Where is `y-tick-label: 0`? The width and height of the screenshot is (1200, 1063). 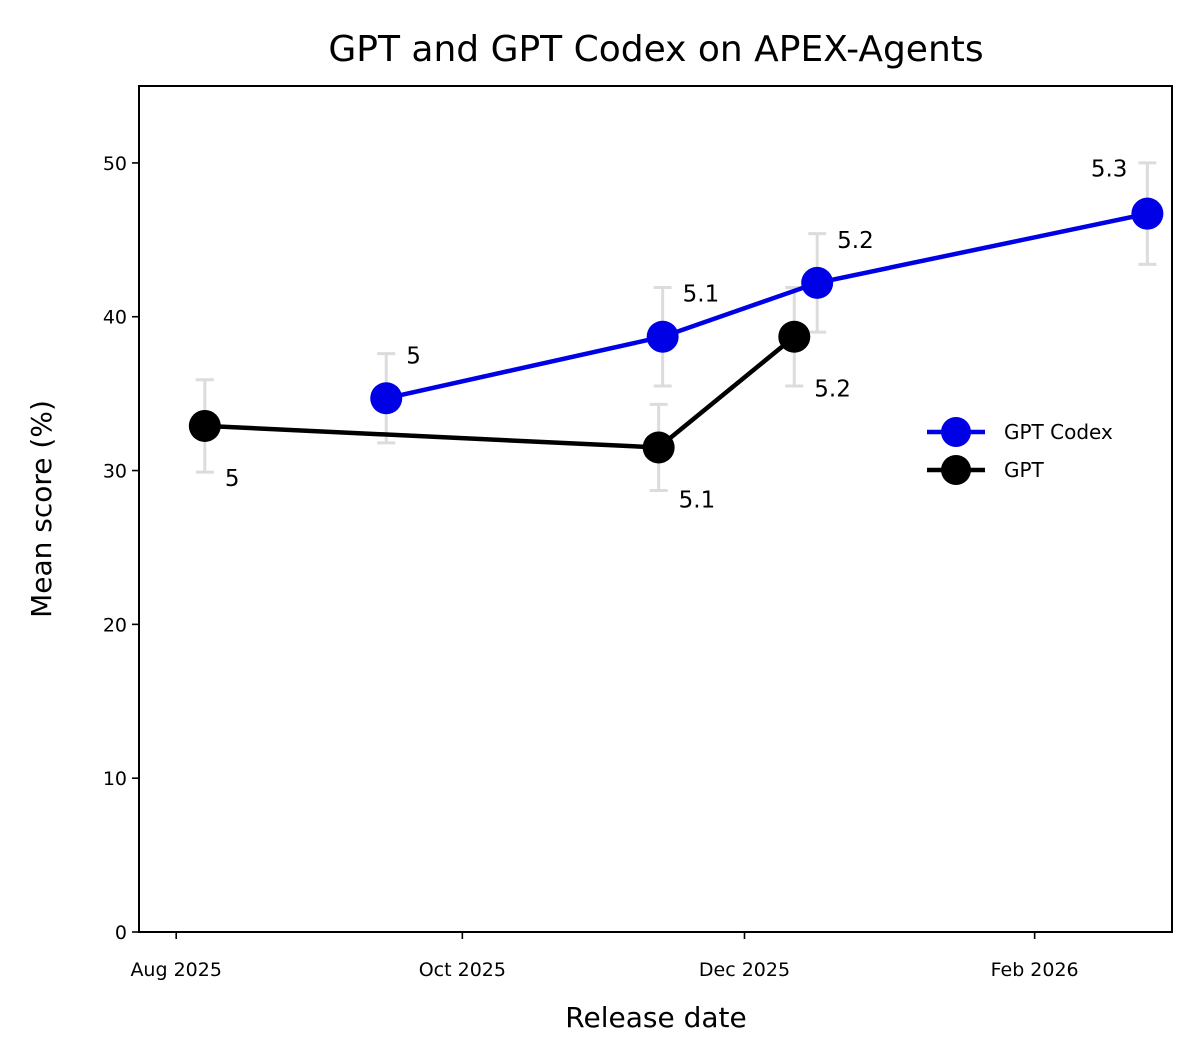 y-tick-label: 0 is located at coordinates (121, 933).